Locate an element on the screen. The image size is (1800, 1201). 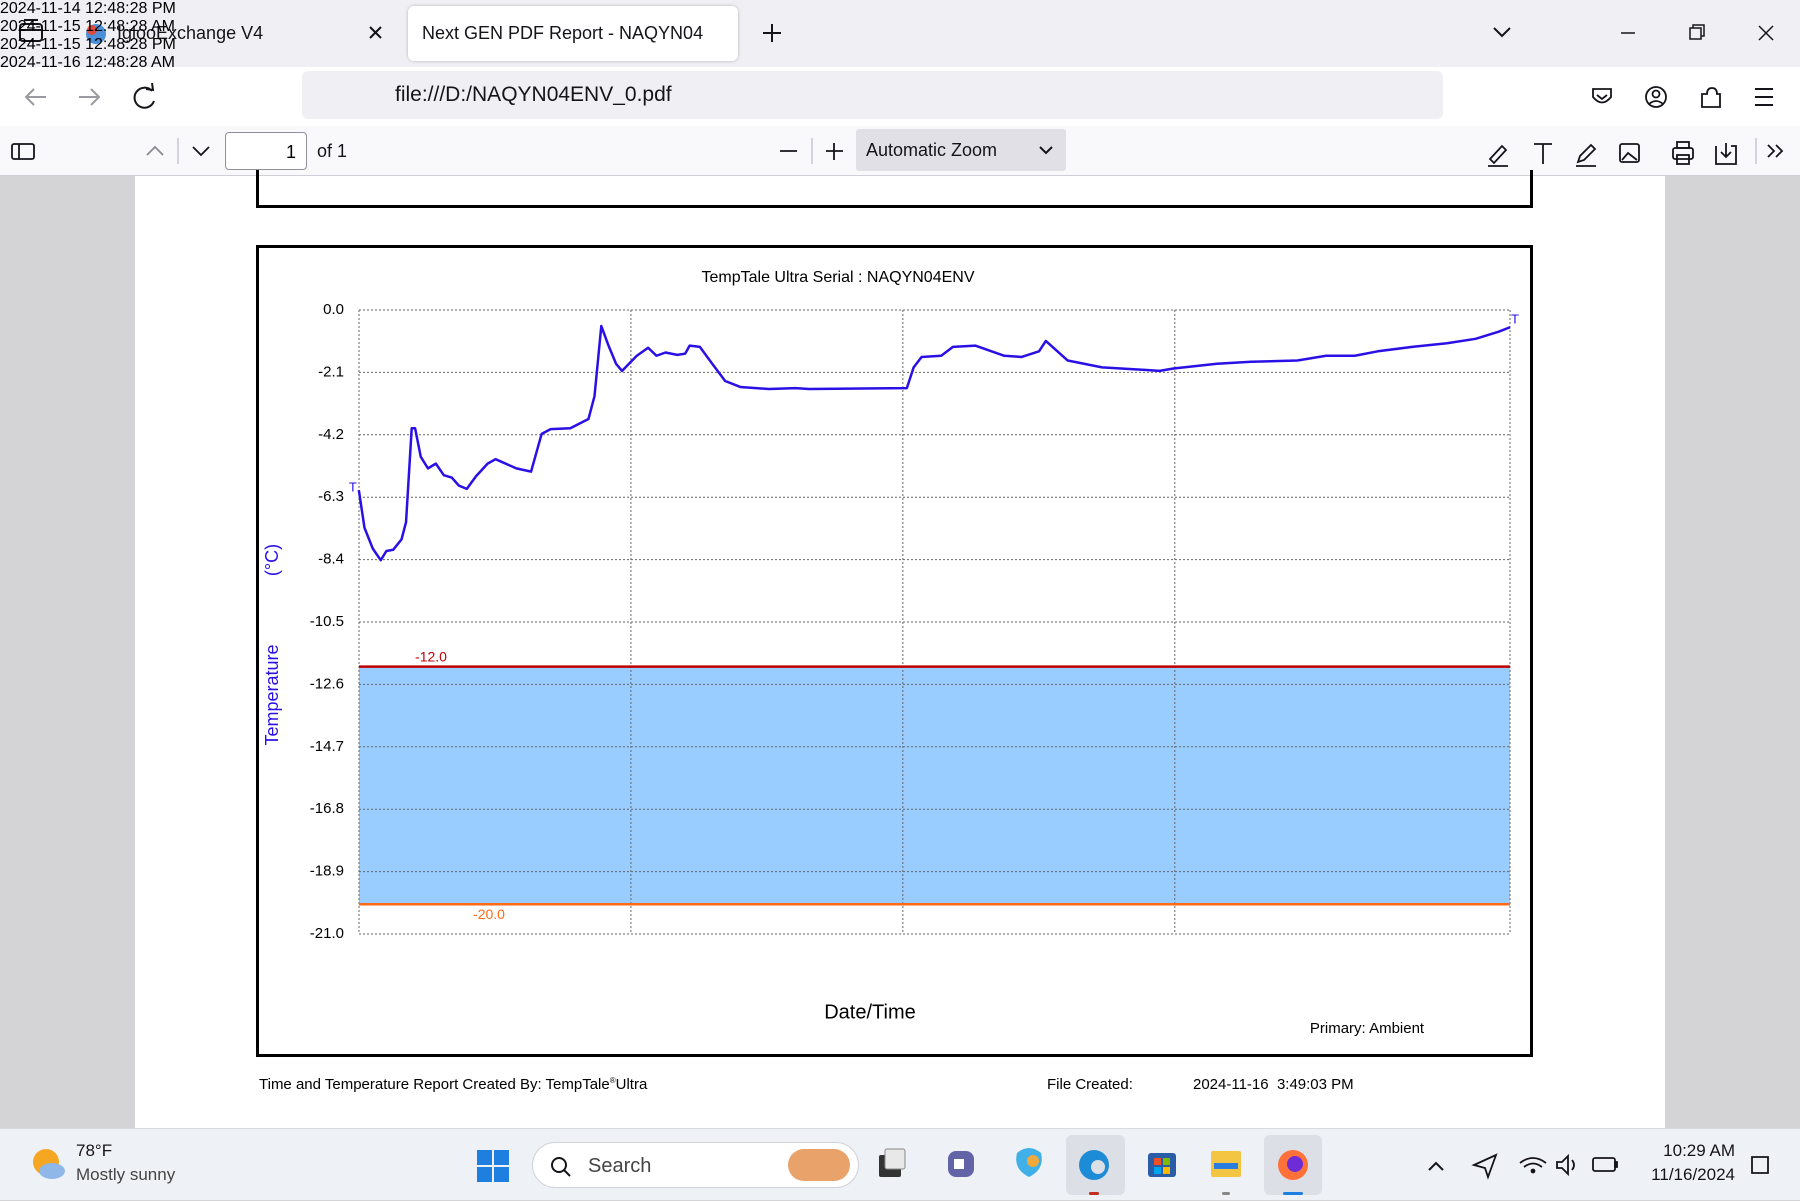
wifi-icon is located at coordinates (1533, 1165).